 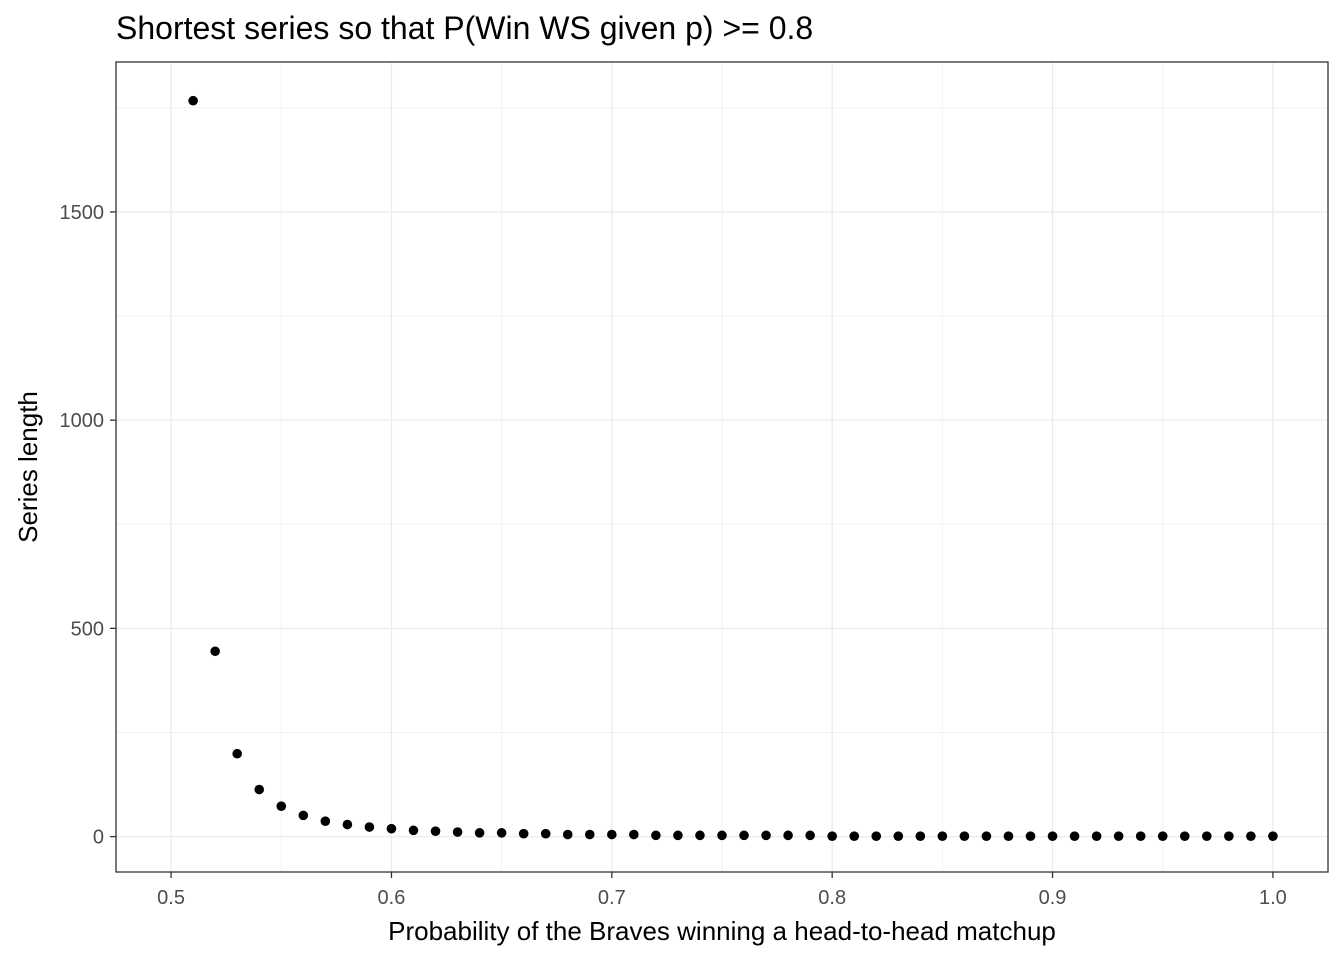 I want to click on y-tick-label: 500, so click(x=87, y=629).